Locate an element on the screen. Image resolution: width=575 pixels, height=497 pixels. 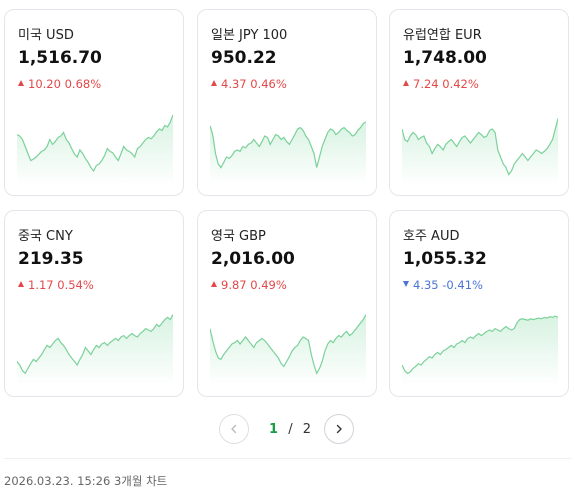
change-percent: 0.49% is located at coordinates (268, 285).